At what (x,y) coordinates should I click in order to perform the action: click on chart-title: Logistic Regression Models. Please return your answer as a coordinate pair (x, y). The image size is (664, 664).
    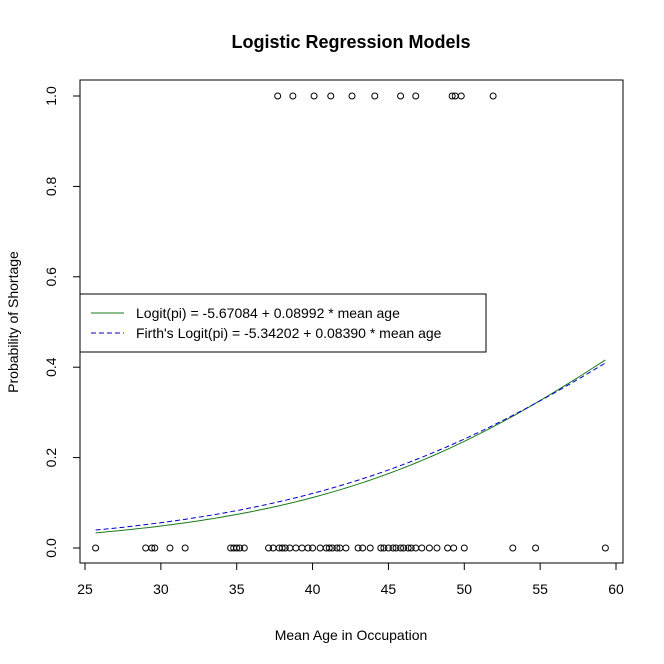
    Looking at the image, I should click on (350, 42).